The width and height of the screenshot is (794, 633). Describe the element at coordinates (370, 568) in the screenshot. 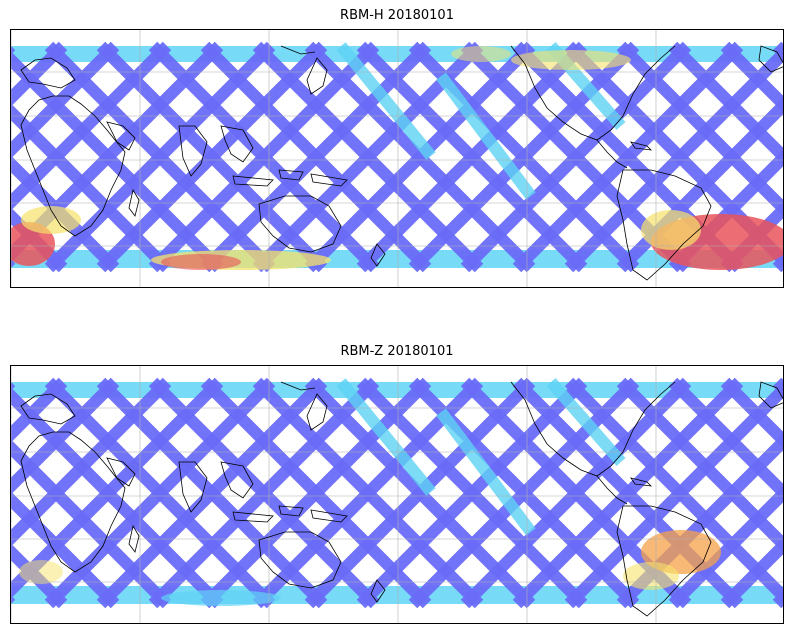

I see `anomaly-layer` at that location.